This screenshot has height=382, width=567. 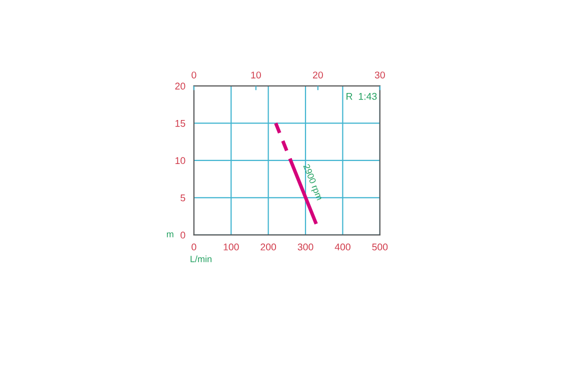 What do you see at coordinates (379, 75) in the screenshot?
I see `x2-tick-label: 30` at bounding box center [379, 75].